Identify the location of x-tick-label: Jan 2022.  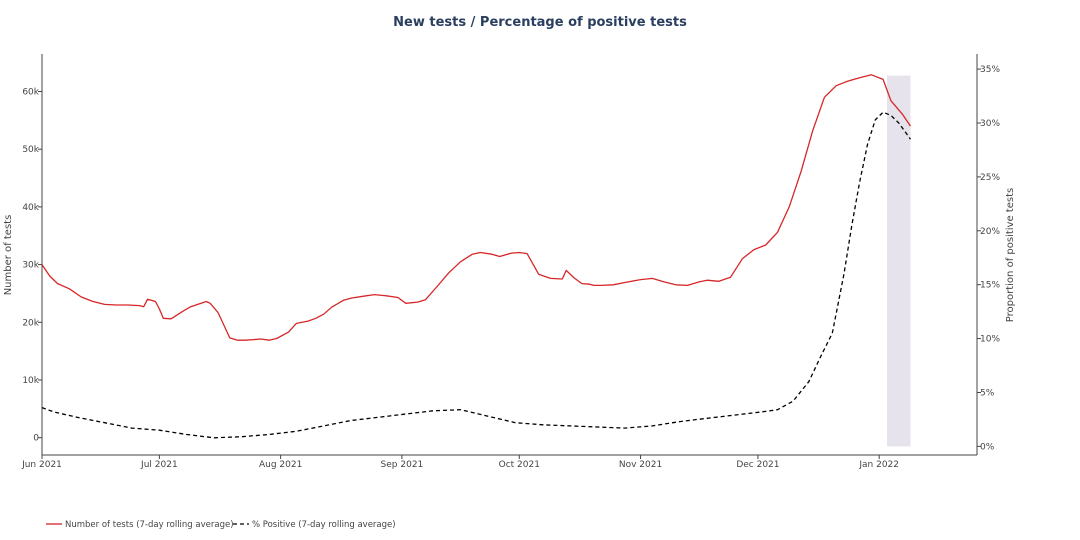
(878, 465).